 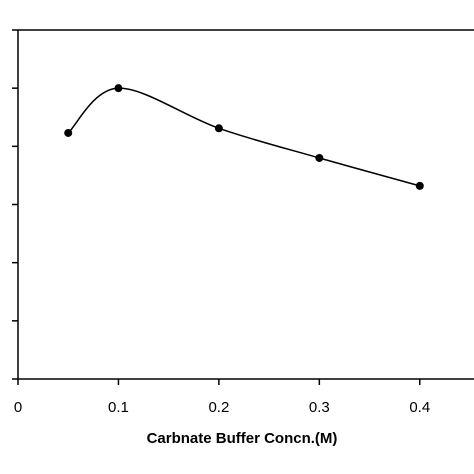 What do you see at coordinates (419, 407) in the screenshot?
I see `x-tick-label: 0.4` at bounding box center [419, 407].